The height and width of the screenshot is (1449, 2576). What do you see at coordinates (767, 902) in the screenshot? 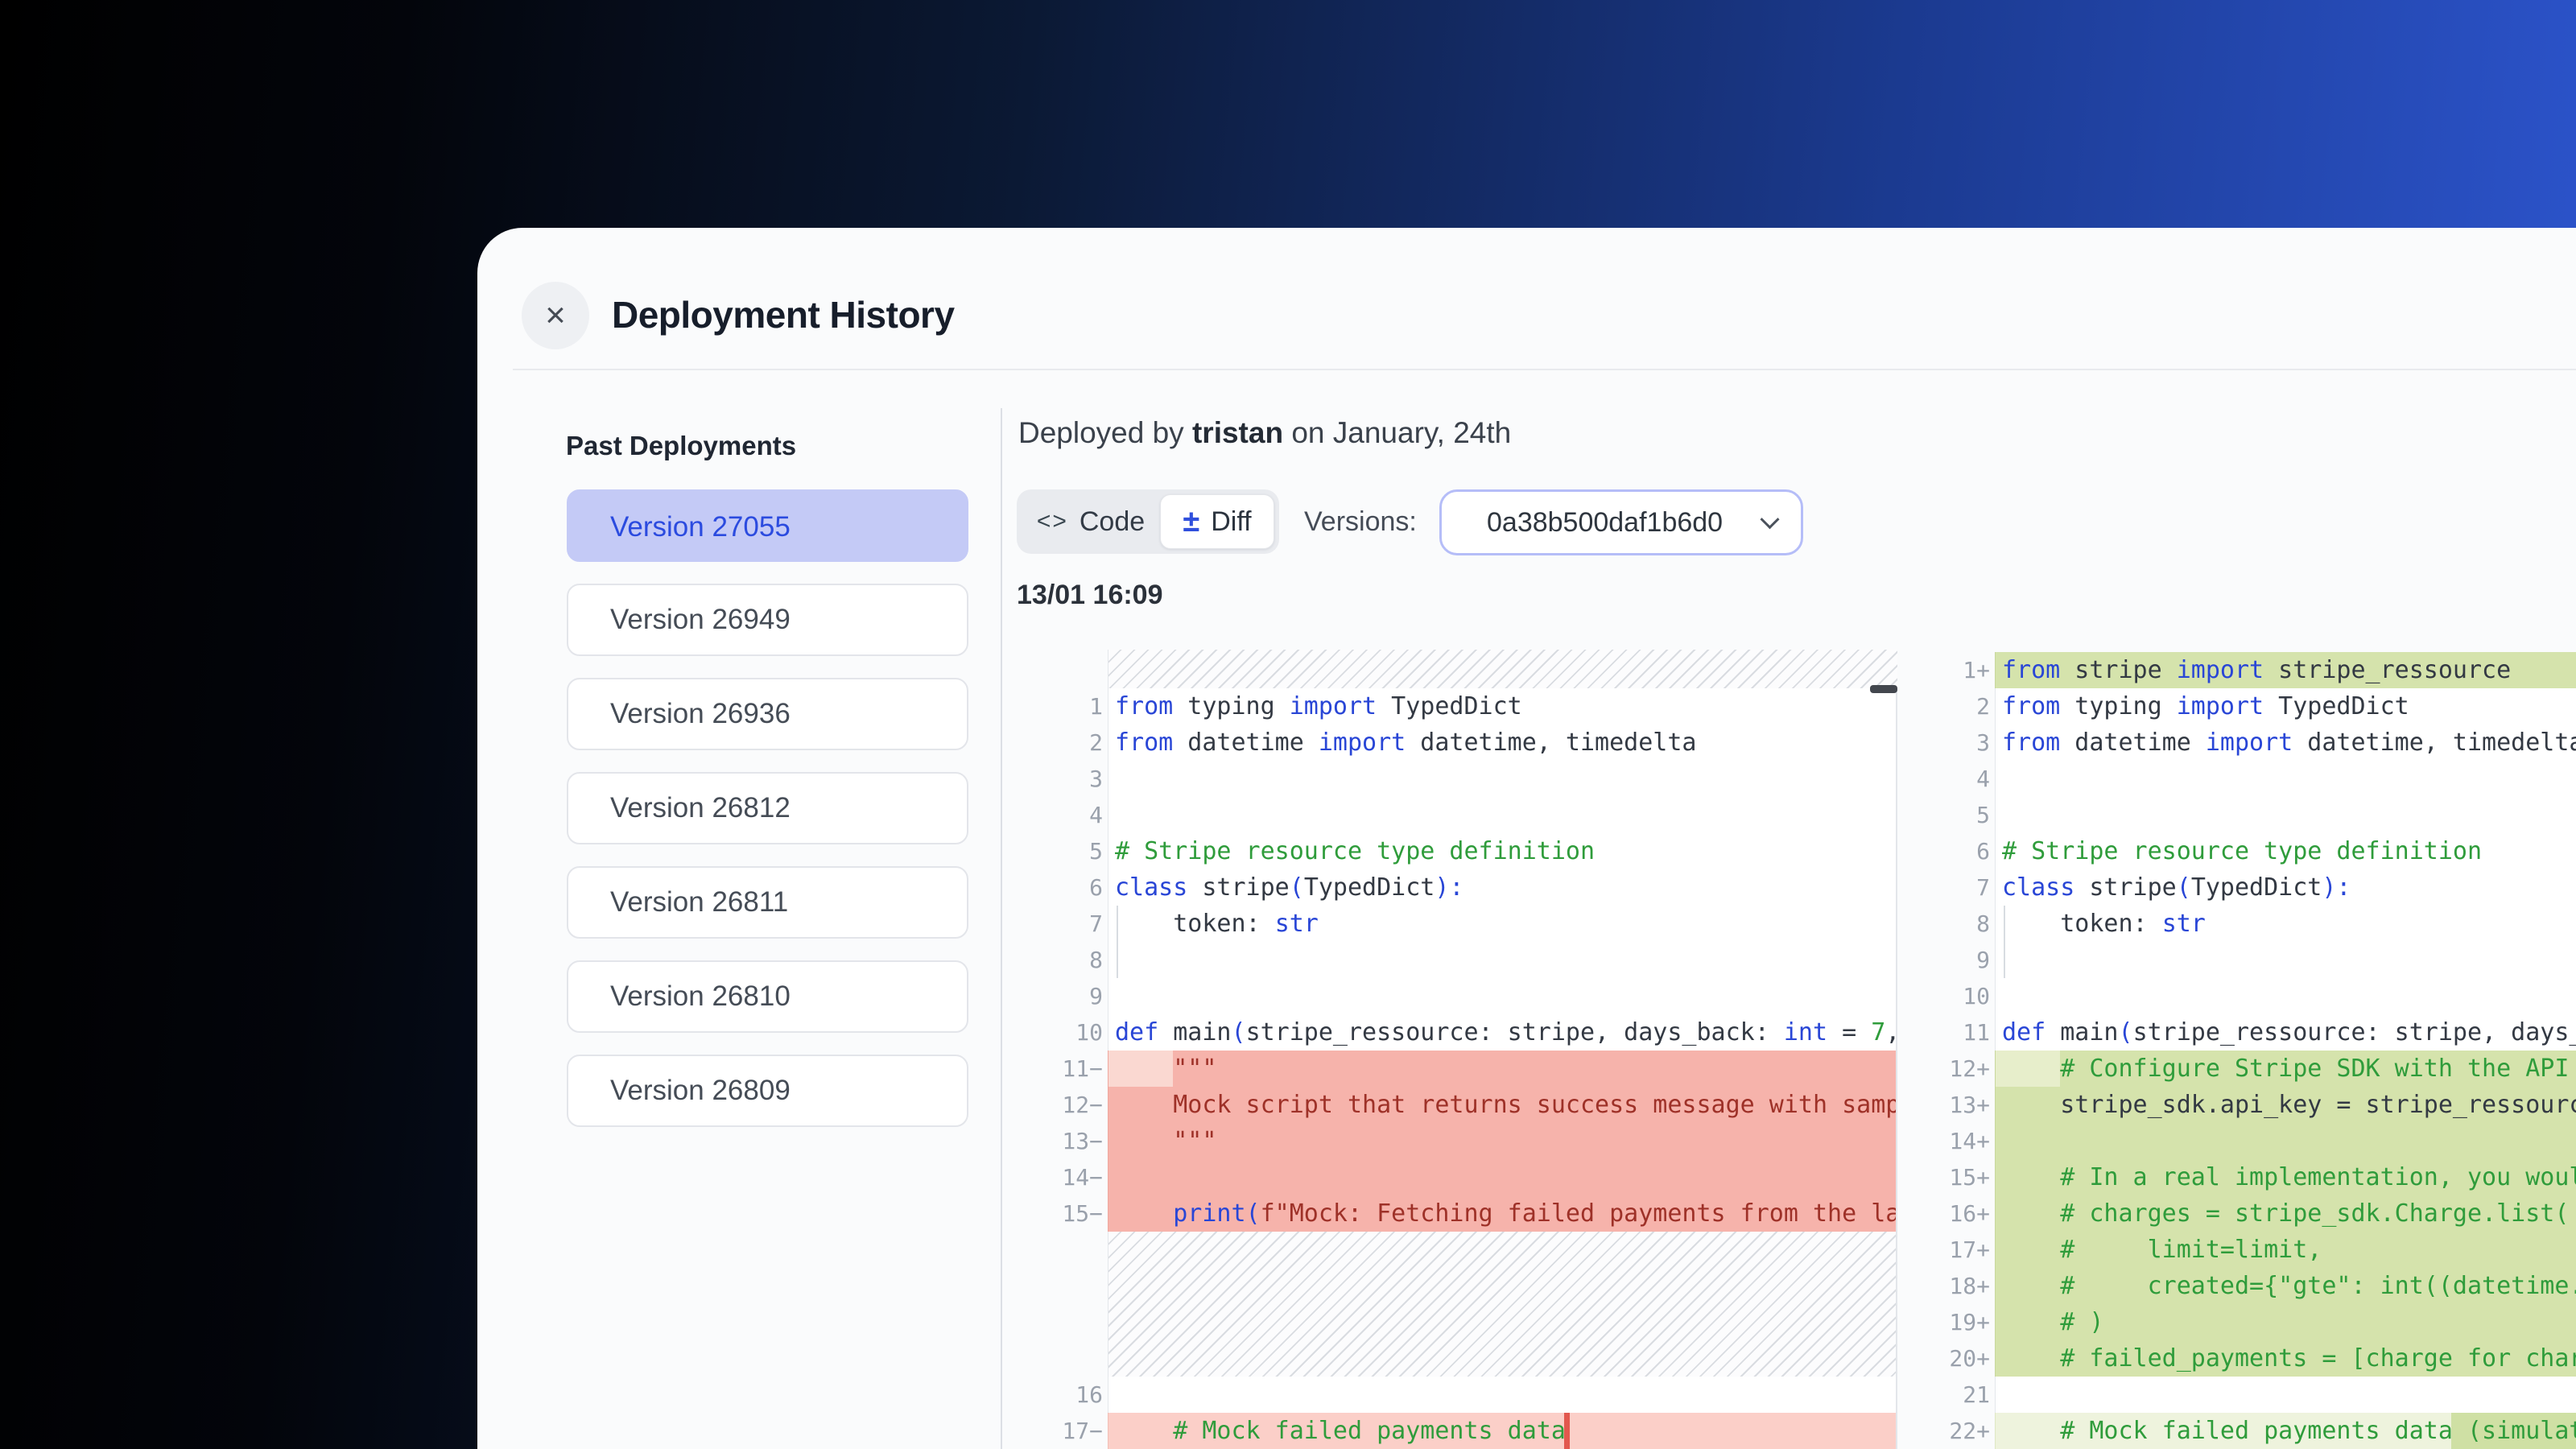
I see `version-list-item: Version 26811` at bounding box center [767, 902].